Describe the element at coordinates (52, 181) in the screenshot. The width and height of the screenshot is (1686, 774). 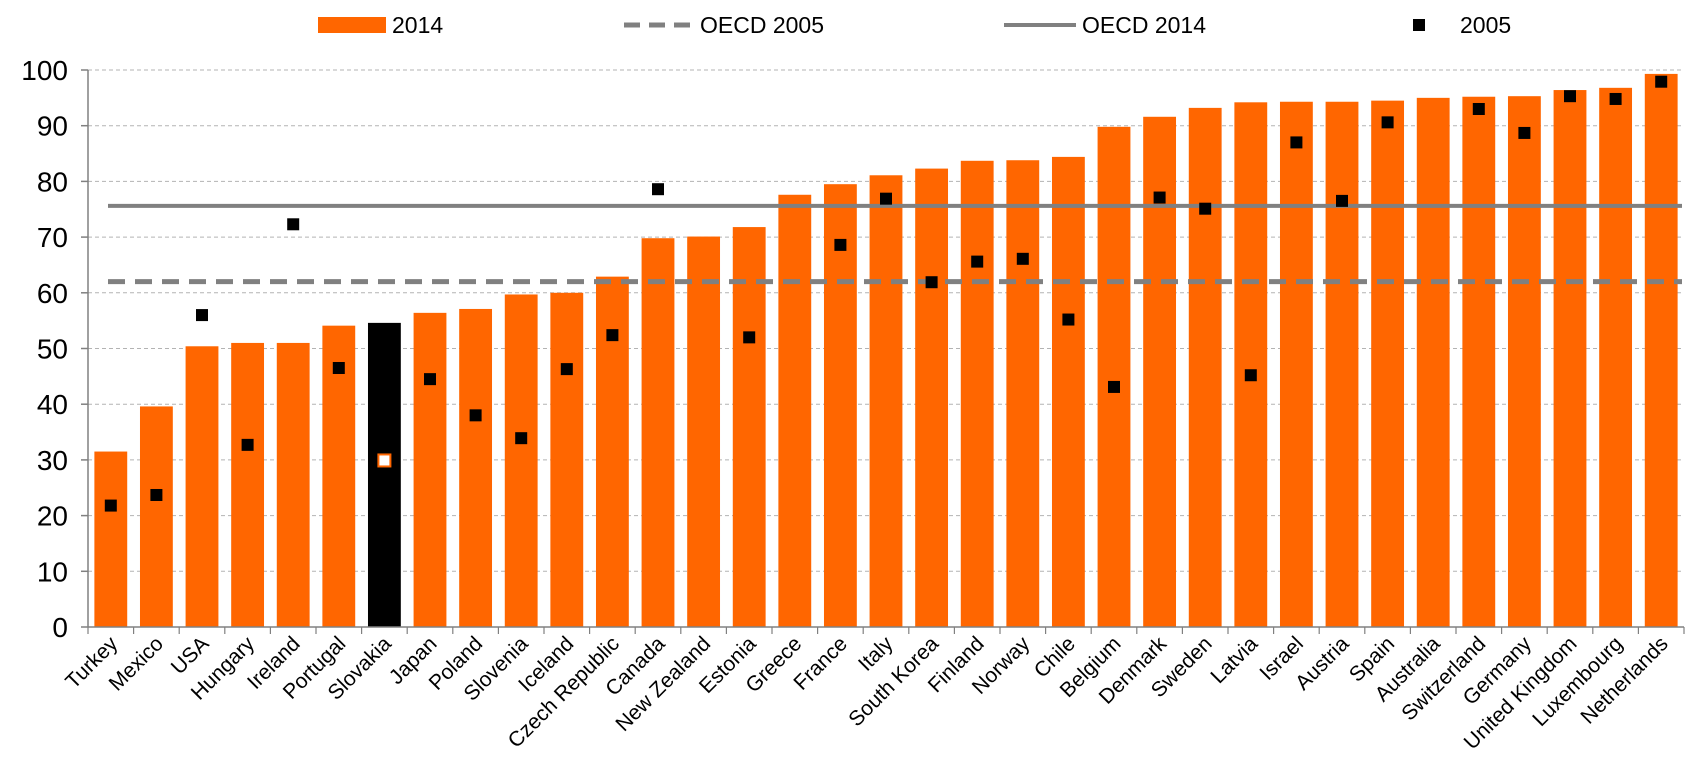
I see `y-tick-label-80: 80` at that location.